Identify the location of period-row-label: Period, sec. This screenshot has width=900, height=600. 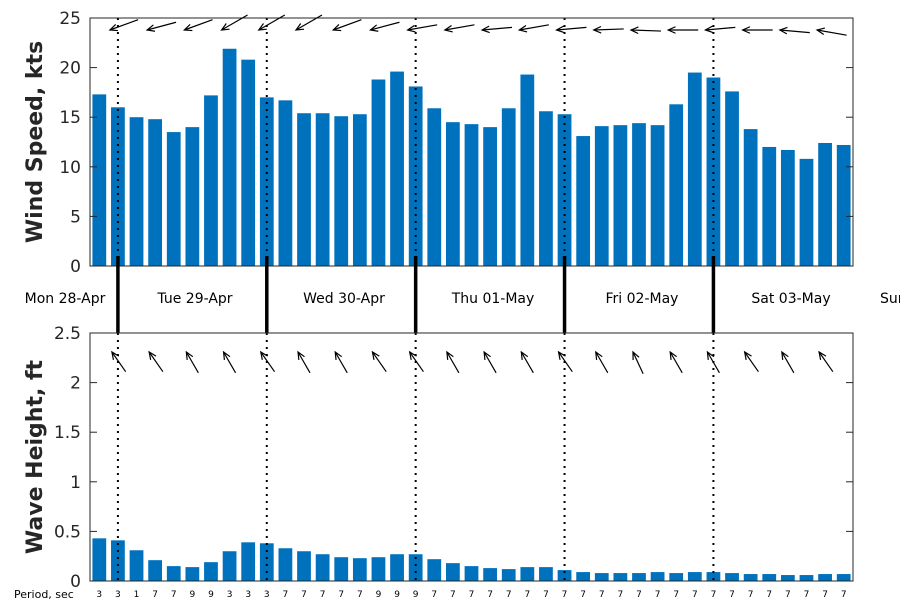
(44, 594).